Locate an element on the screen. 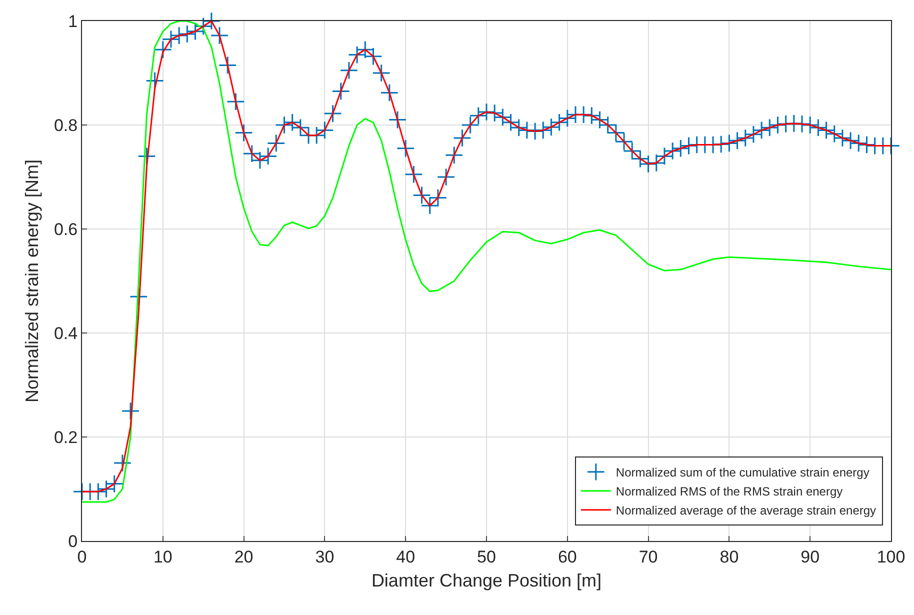 The image size is (914, 615). y-tick-label: 0.4 is located at coordinates (66, 333).